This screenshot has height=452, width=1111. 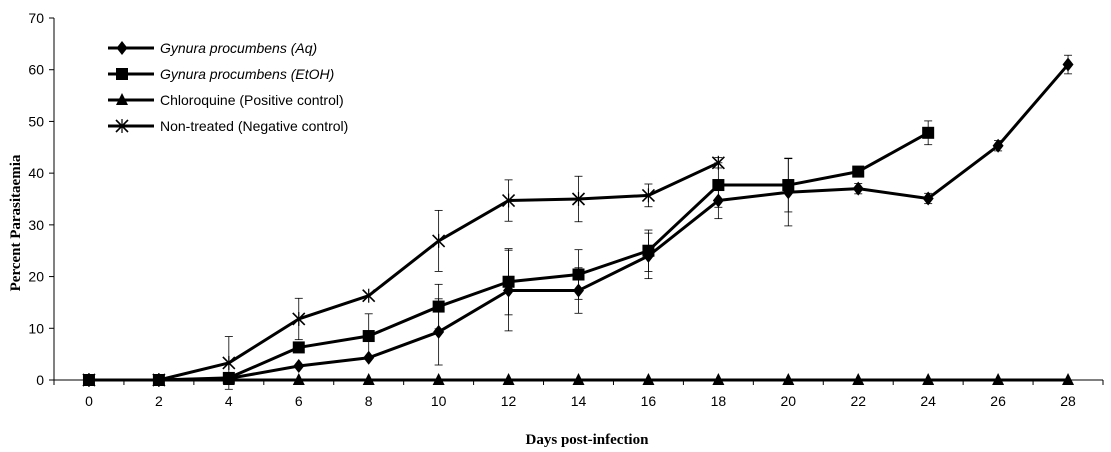 I want to click on legend-item: Chloroquine (Positive control), so click(x=226, y=100).